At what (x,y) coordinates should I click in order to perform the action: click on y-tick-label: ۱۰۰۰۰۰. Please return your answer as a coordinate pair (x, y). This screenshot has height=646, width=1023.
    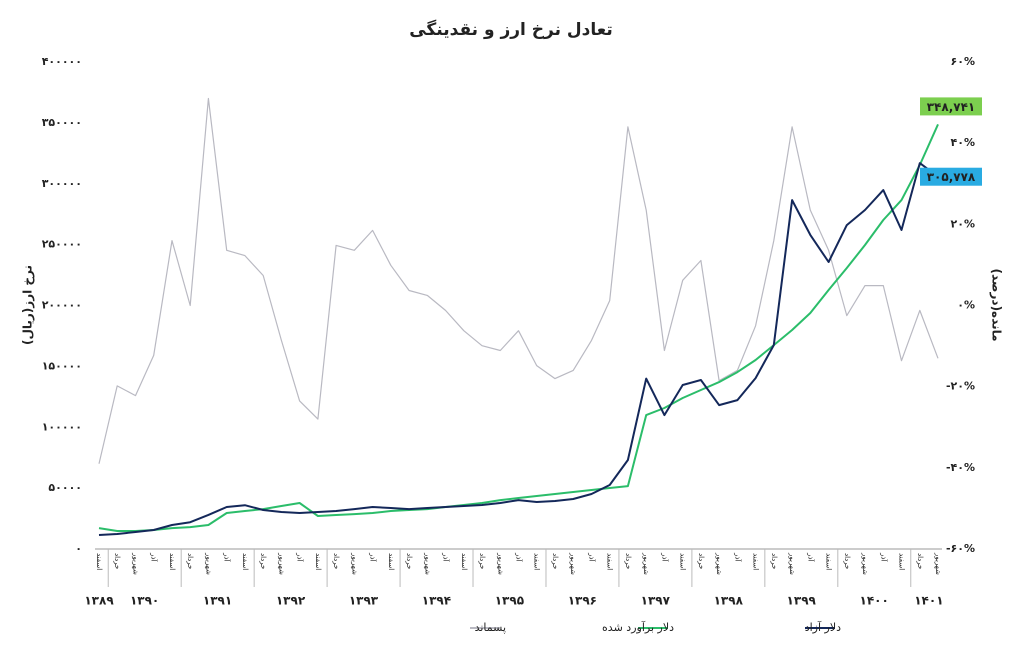
    Looking at the image, I should click on (62, 426).